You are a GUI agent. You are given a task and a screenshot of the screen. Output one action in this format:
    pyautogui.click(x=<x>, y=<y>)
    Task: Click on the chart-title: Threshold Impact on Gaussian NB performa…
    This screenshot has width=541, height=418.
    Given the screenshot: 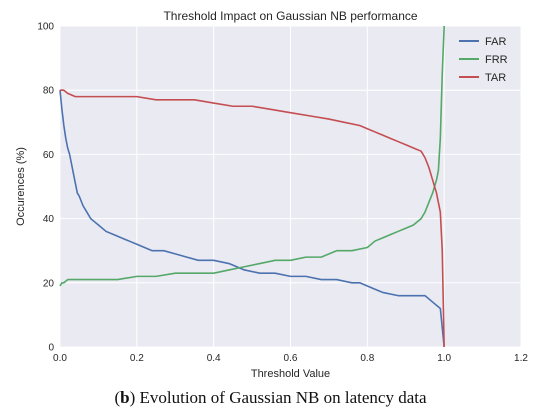 What is the action you would take?
    pyautogui.click(x=290, y=16)
    